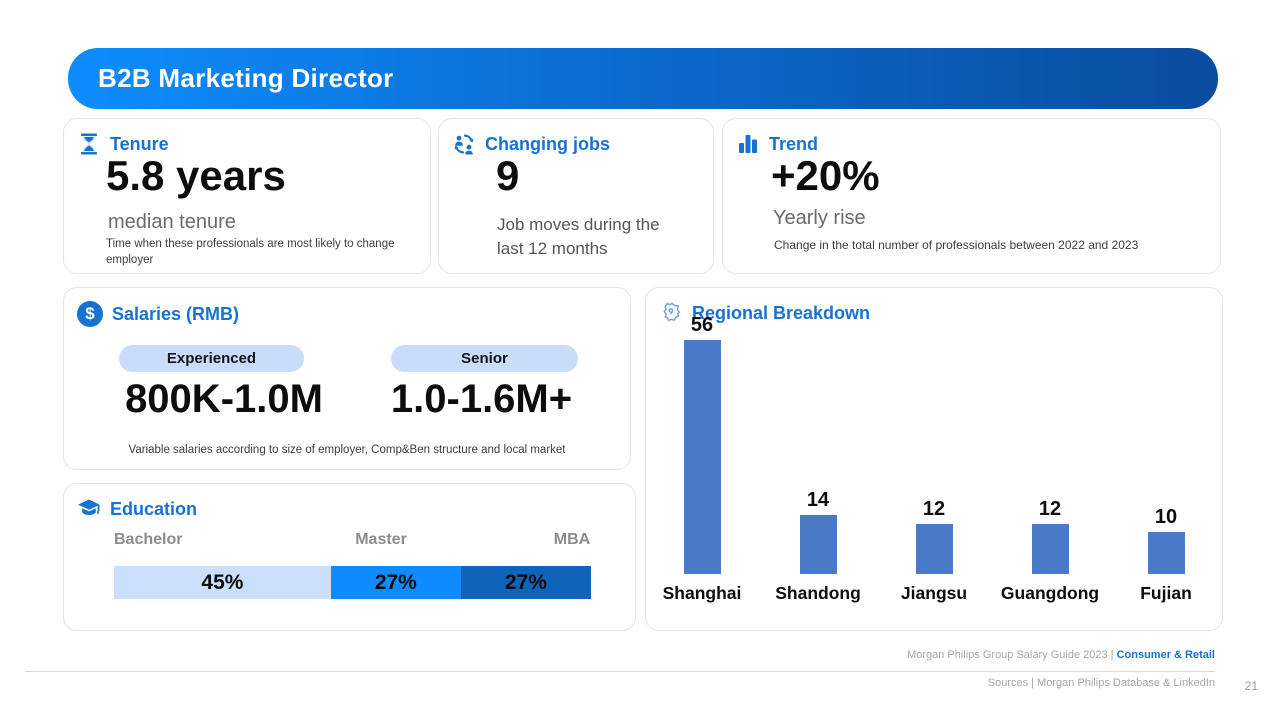 The width and height of the screenshot is (1280, 720). What do you see at coordinates (154, 508) in the screenshot?
I see `education-title: Education` at bounding box center [154, 508].